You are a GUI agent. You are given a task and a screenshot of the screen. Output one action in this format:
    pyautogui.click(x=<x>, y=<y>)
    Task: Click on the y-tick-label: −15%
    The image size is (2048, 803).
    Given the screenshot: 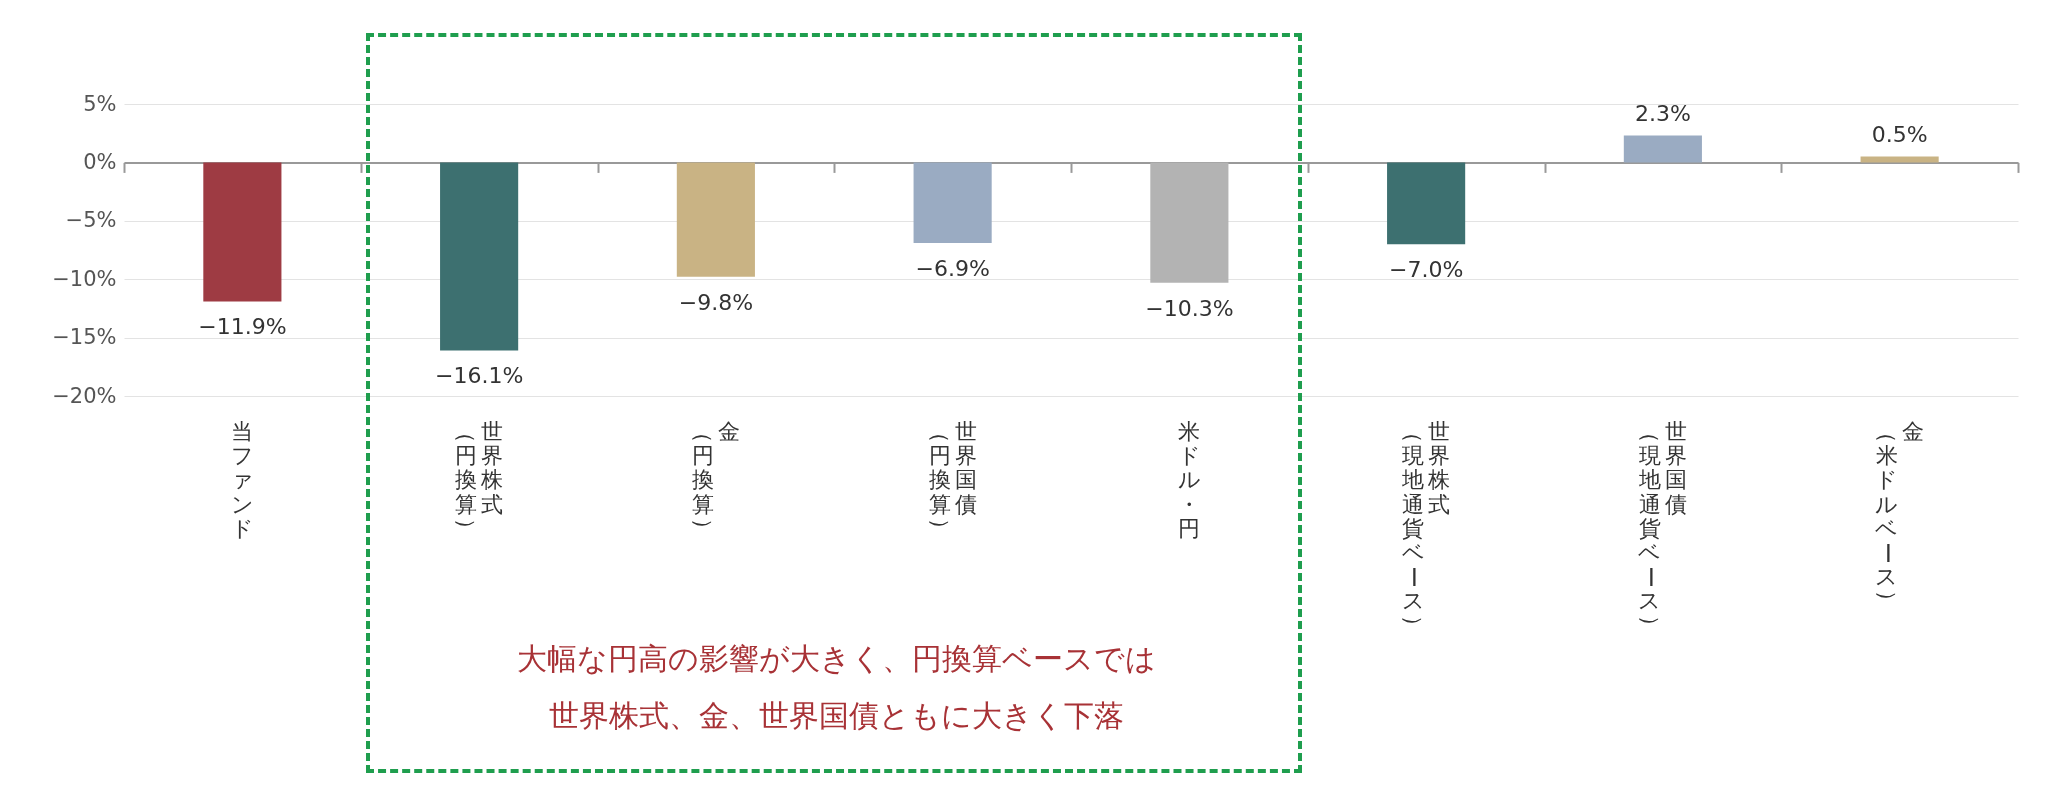 What is the action you would take?
    pyautogui.click(x=84, y=337)
    